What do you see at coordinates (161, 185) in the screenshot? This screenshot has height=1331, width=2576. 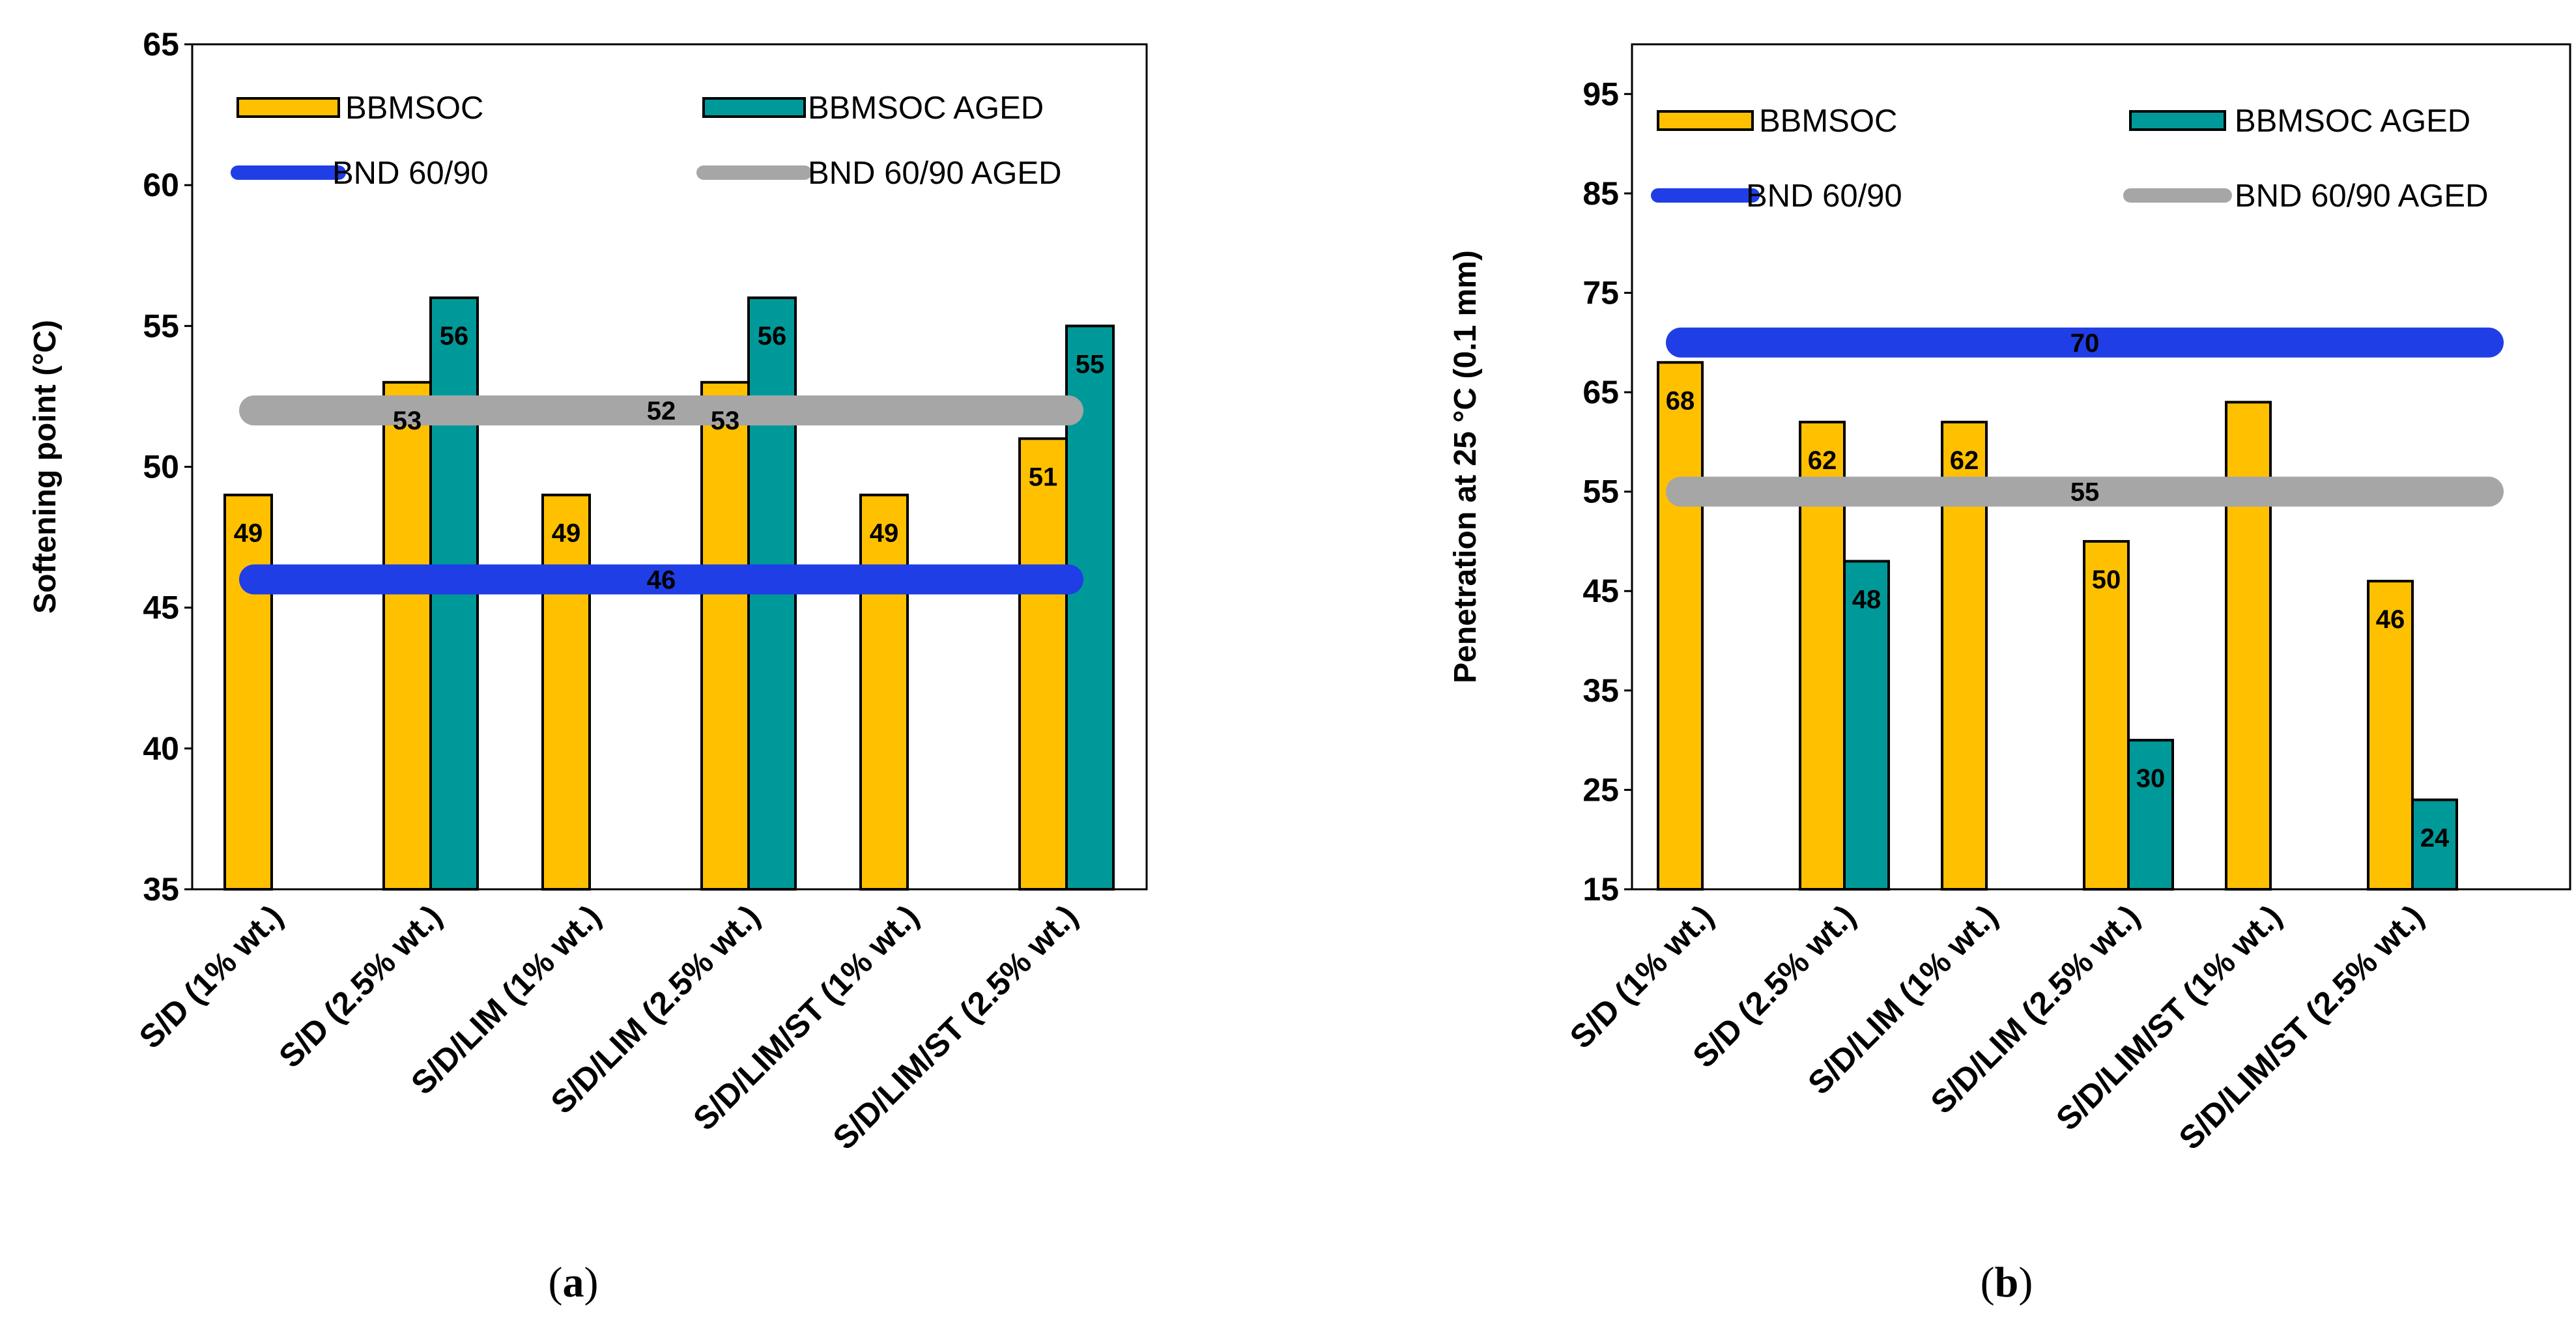 I see `y-tick-label: 60` at bounding box center [161, 185].